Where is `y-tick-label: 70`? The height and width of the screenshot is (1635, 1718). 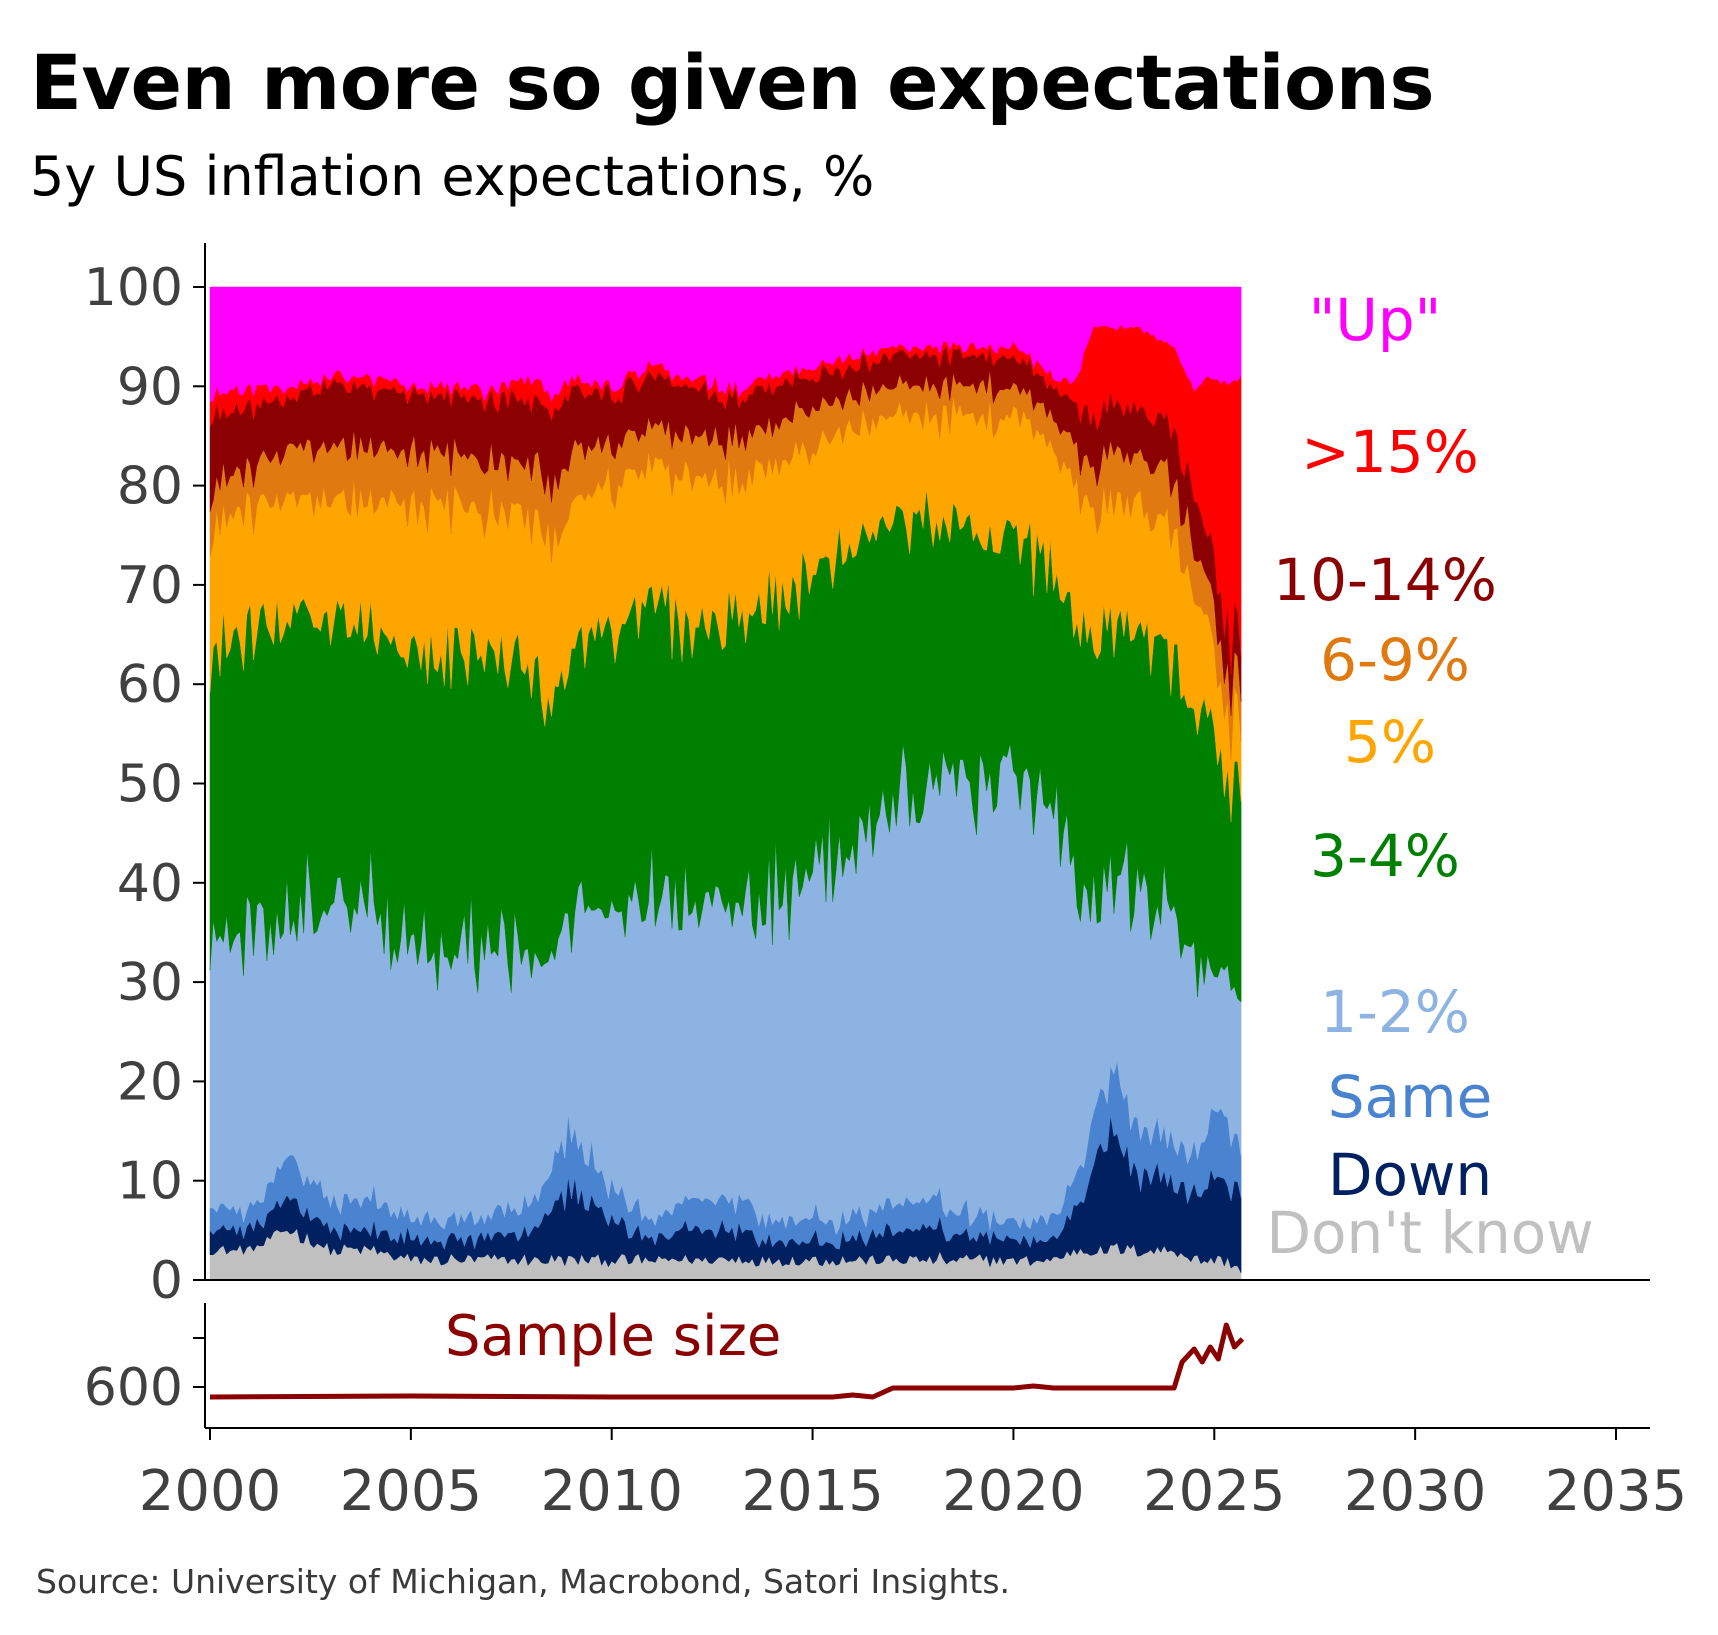 y-tick-label: 70 is located at coordinates (150, 586).